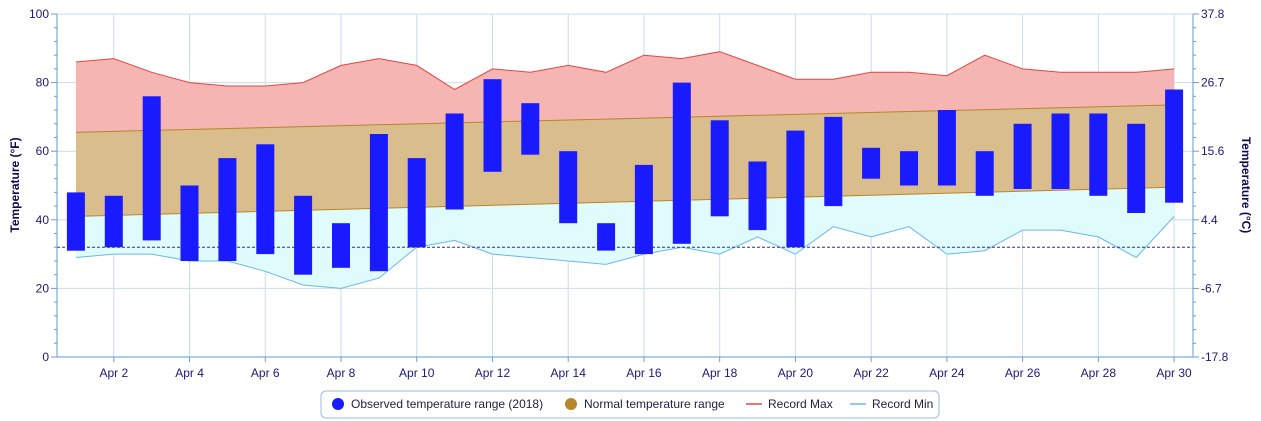 Image resolution: width=1261 pixels, height=421 pixels. I want to click on x-tick-label: Apr 12, so click(493, 373).